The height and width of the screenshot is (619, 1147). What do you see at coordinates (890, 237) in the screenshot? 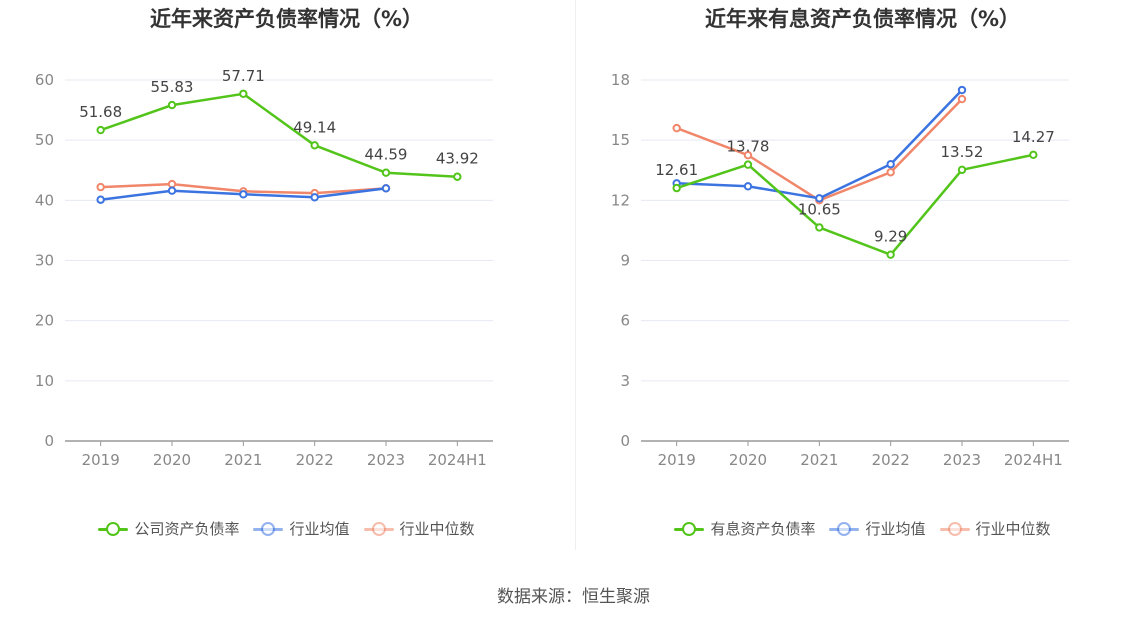
I see `data-label: 9.29` at bounding box center [890, 237].